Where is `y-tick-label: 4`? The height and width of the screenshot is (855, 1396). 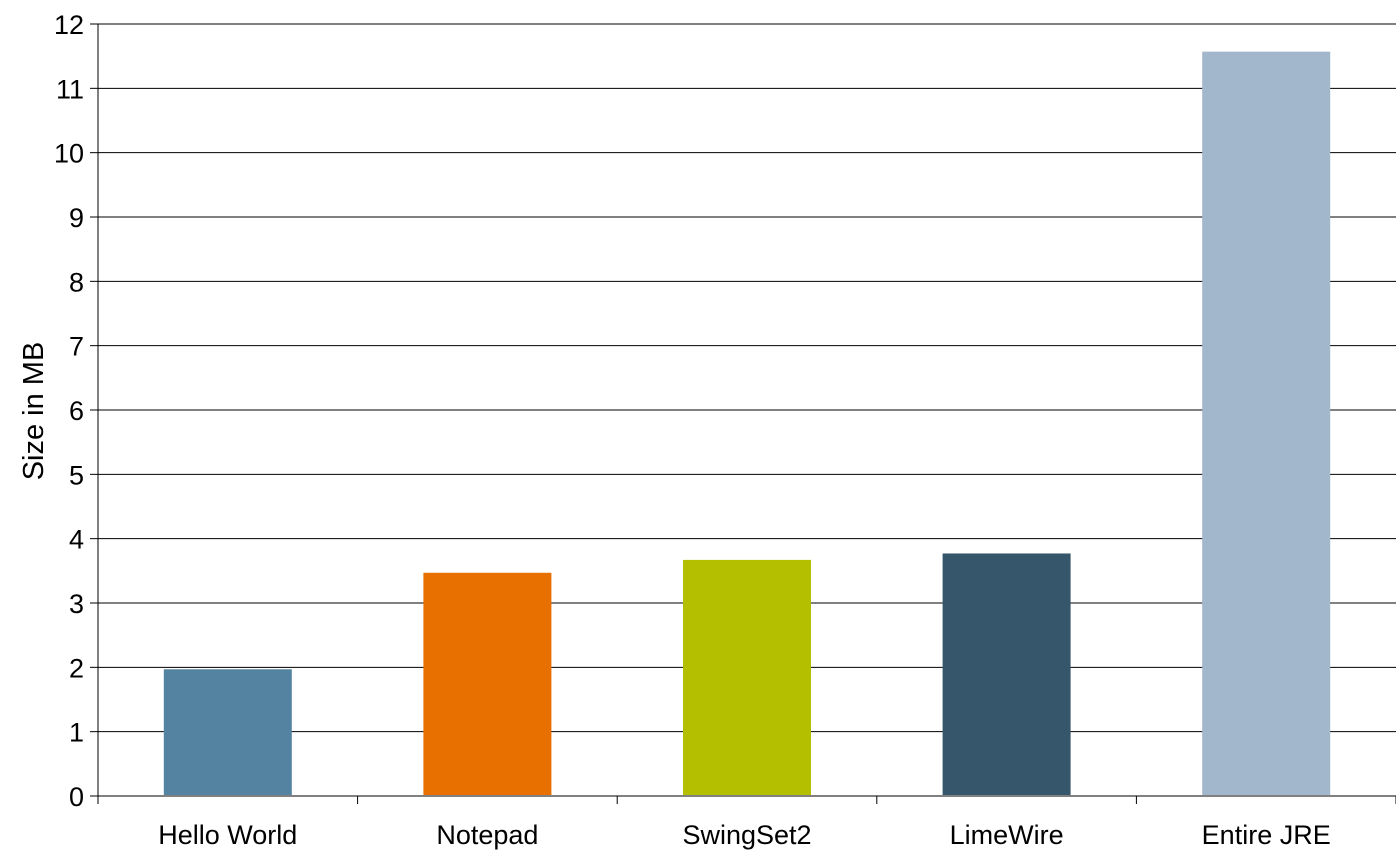 y-tick-label: 4 is located at coordinates (76, 540).